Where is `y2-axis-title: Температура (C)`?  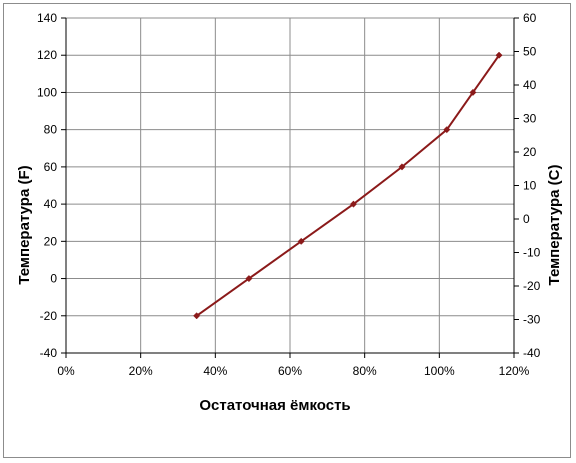
y2-axis-title: Температура (C) is located at coordinates (554, 225).